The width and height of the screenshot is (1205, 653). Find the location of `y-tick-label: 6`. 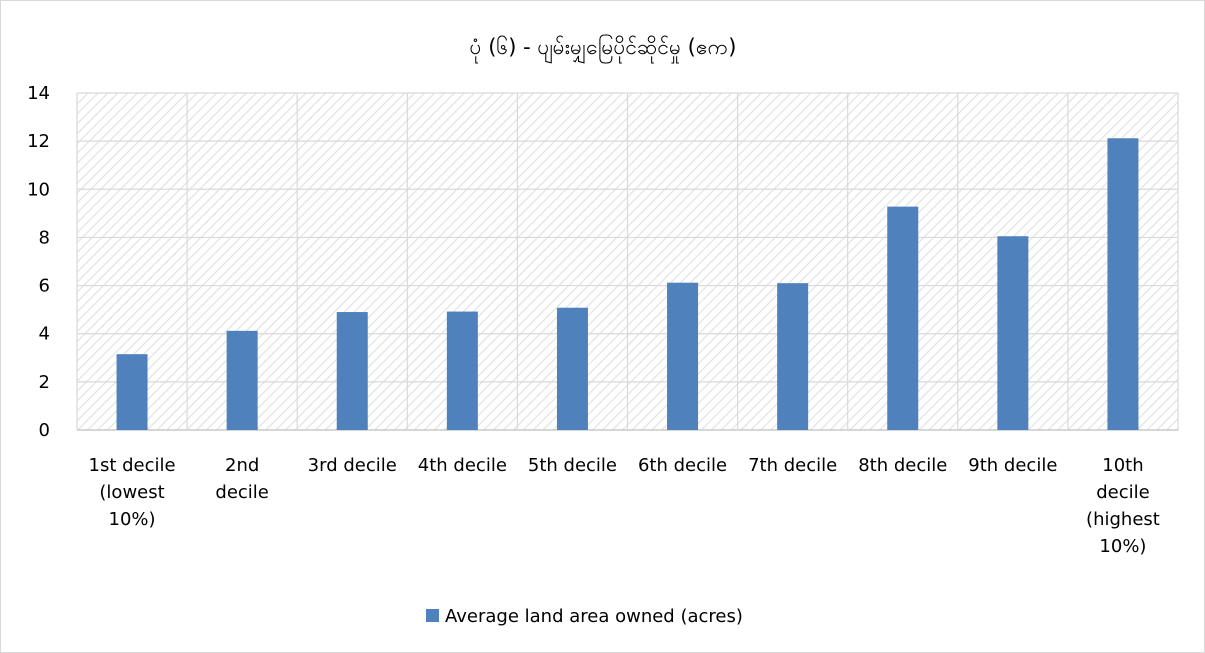

y-tick-label: 6 is located at coordinates (44, 286).